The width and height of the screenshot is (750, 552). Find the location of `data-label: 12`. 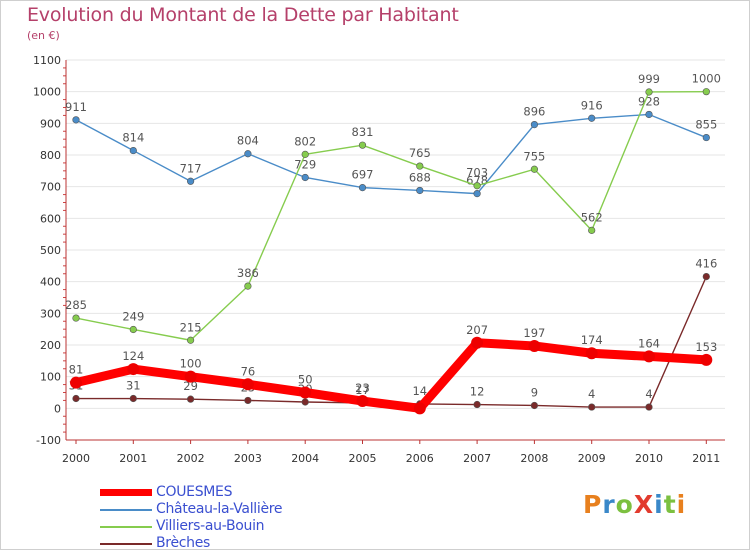

data-label: 12 is located at coordinates (477, 392).